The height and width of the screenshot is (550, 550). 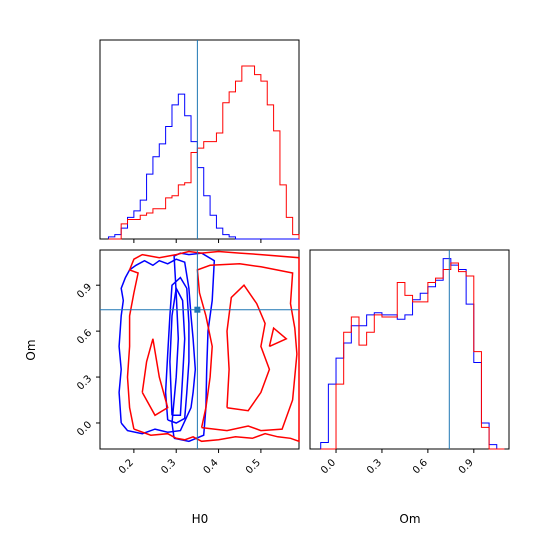 What do you see at coordinates (31, 349) in the screenshot?
I see `y-axis-label-om: Om` at bounding box center [31, 349].